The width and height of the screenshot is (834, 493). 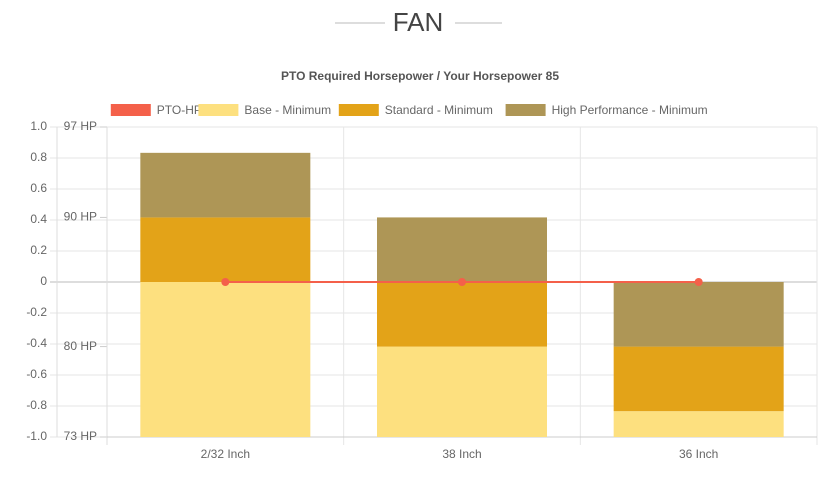 What do you see at coordinates (38, 126) in the screenshot?
I see `y-tick-label: 1.0` at bounding box center [38, 126].